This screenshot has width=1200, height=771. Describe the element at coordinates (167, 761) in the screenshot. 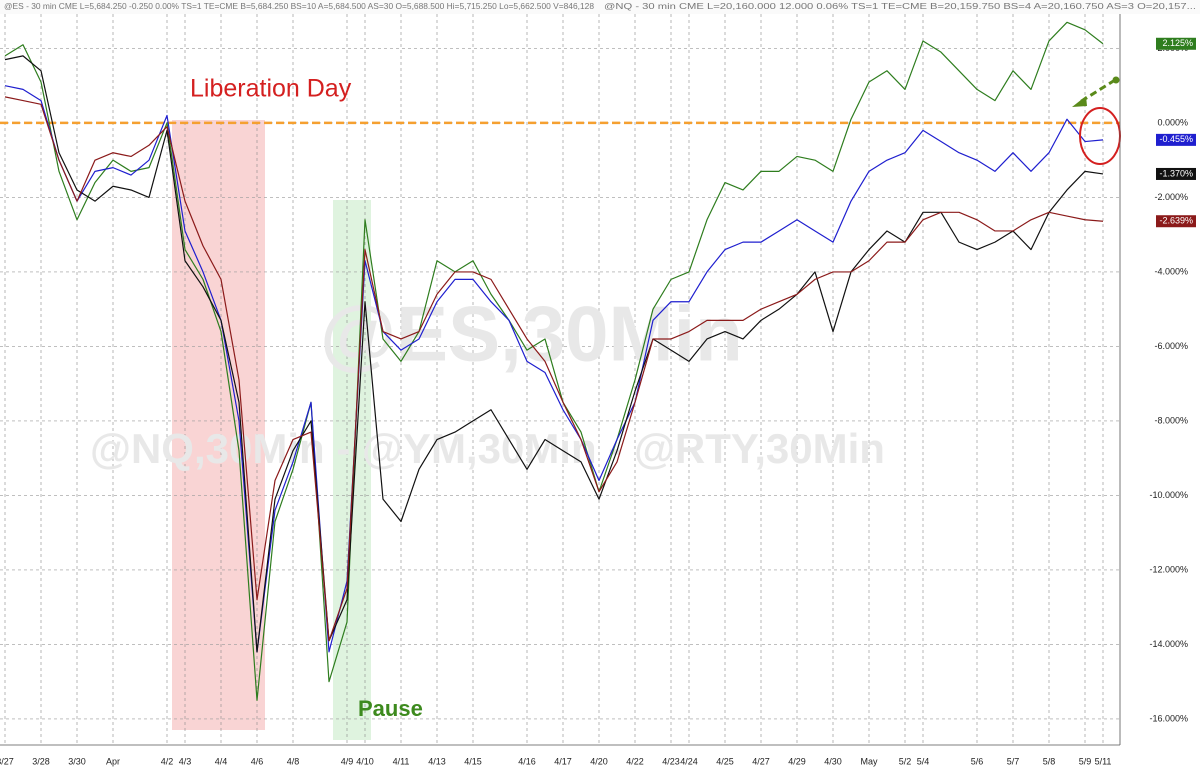

I see `x-tick-label: 4/2` at that location.